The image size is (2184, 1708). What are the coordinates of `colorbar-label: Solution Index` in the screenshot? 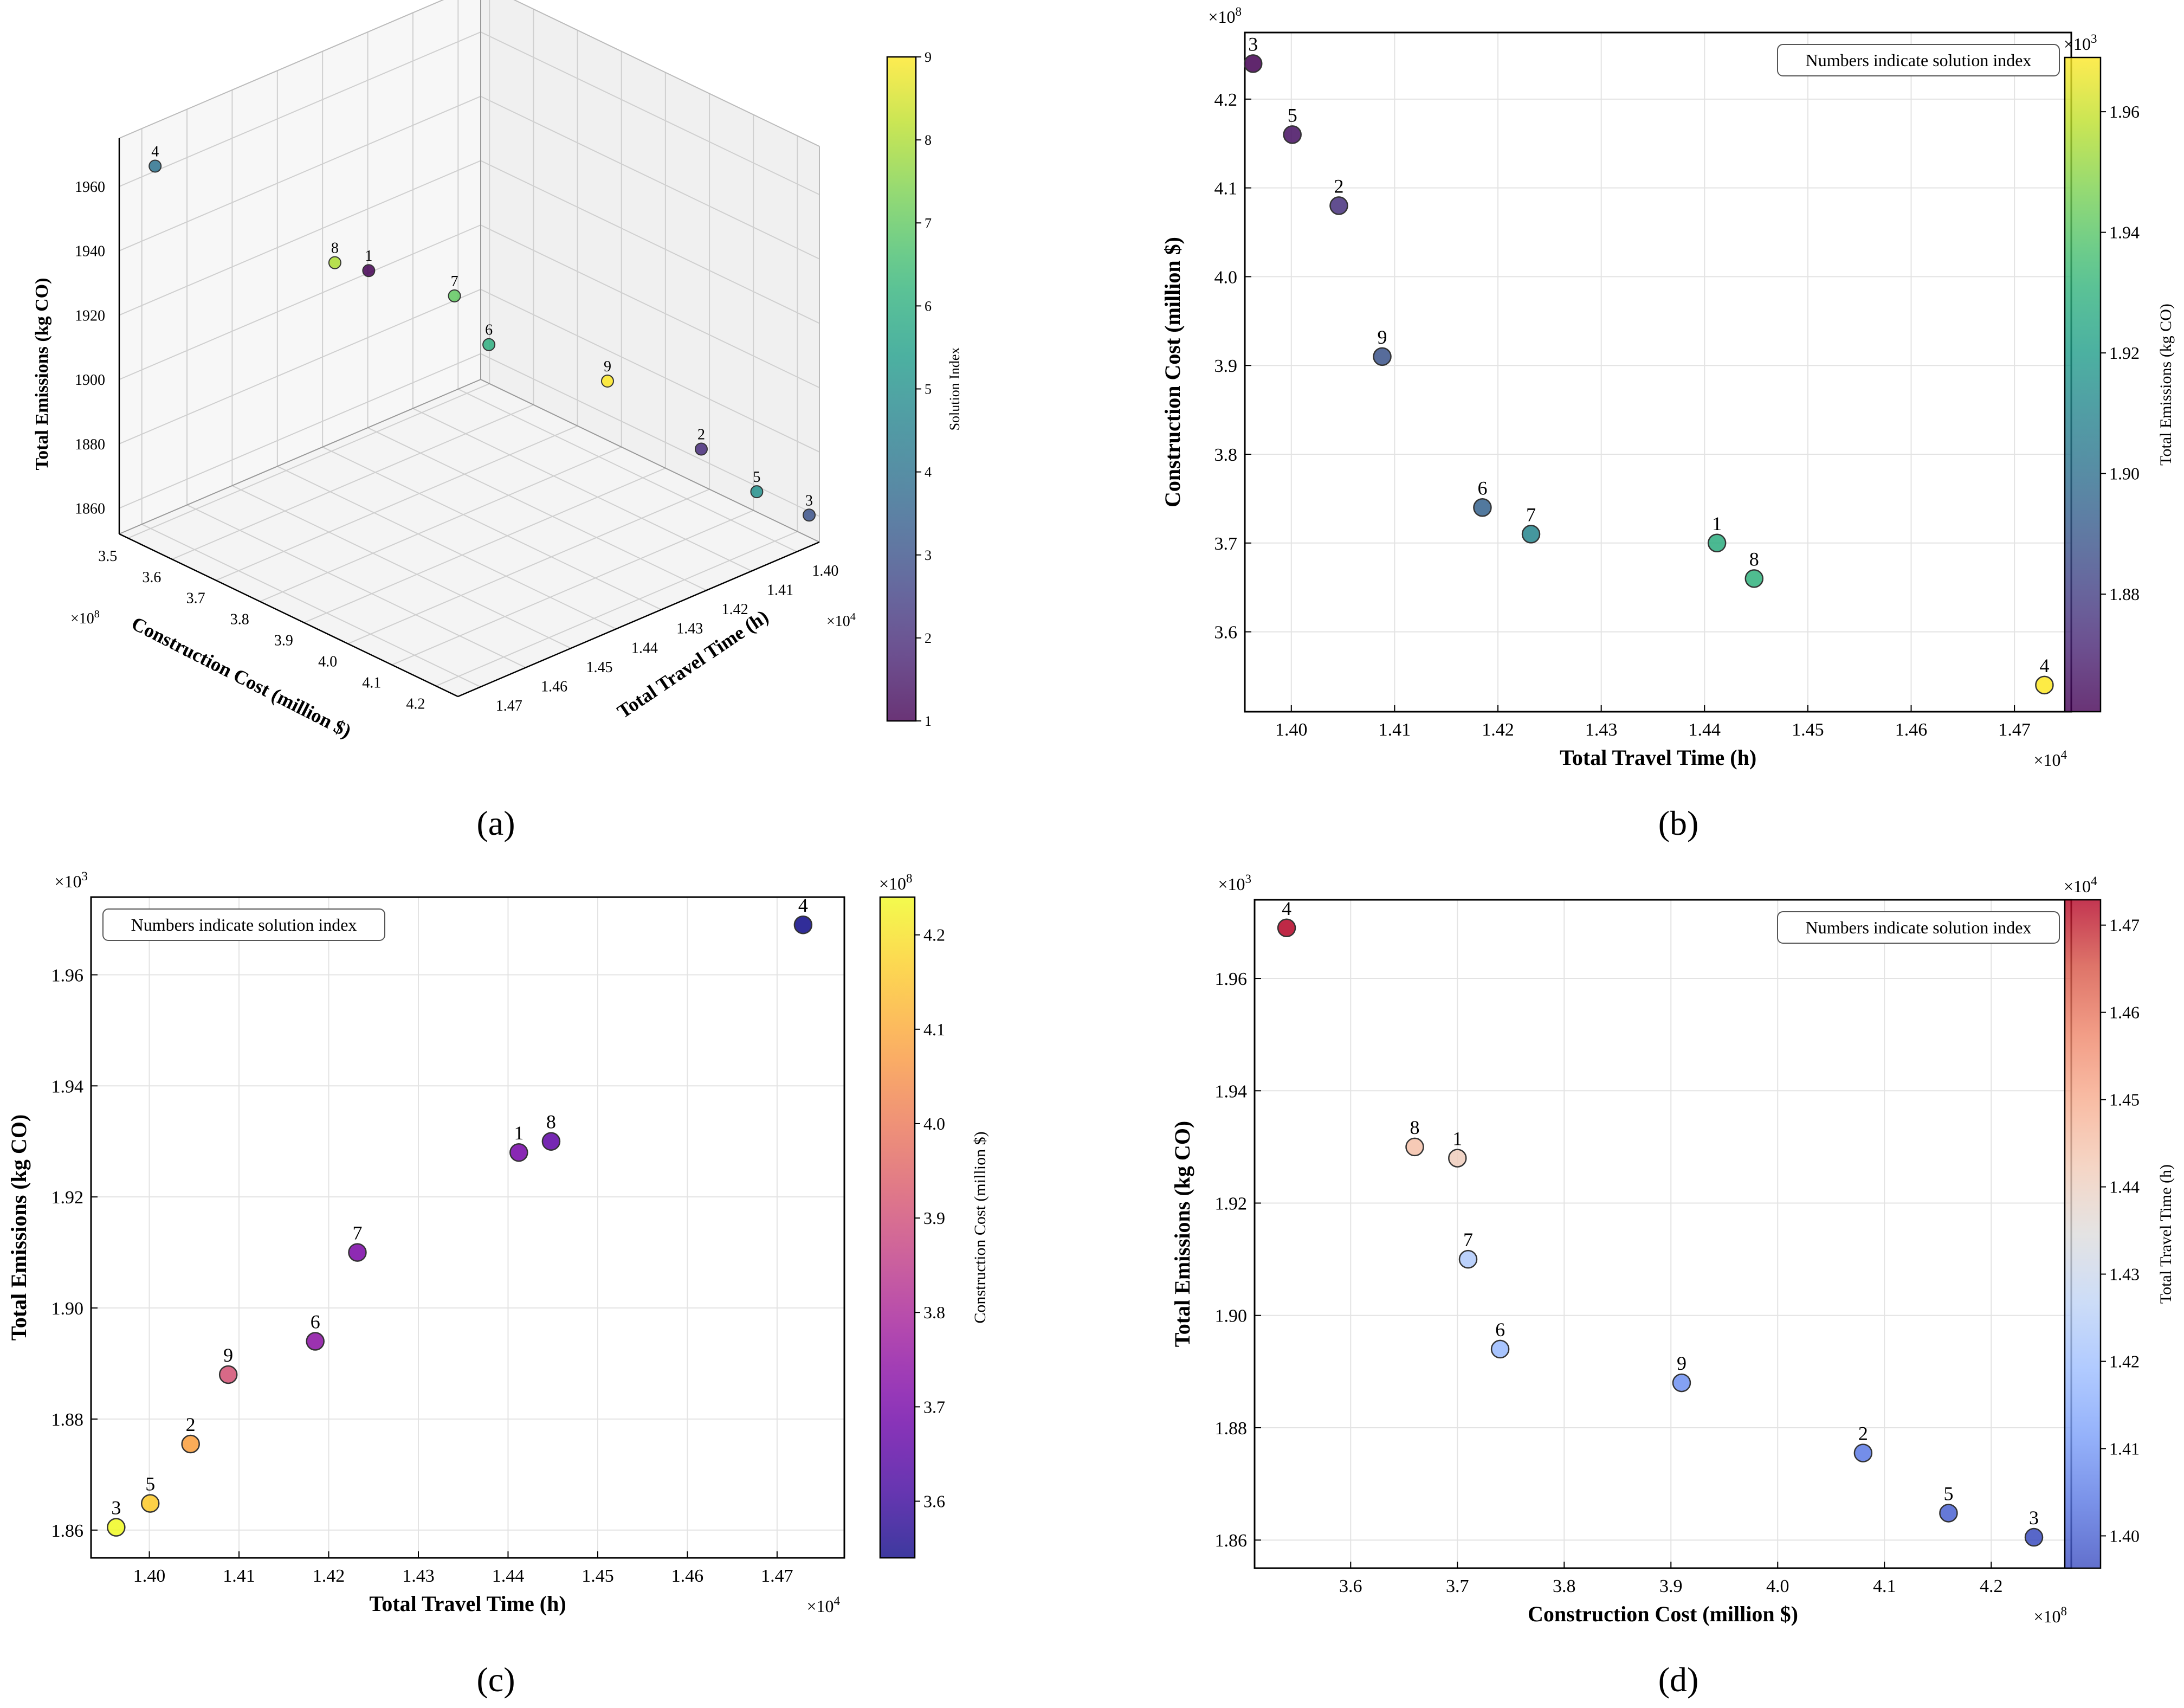 It's located at (955, 389).